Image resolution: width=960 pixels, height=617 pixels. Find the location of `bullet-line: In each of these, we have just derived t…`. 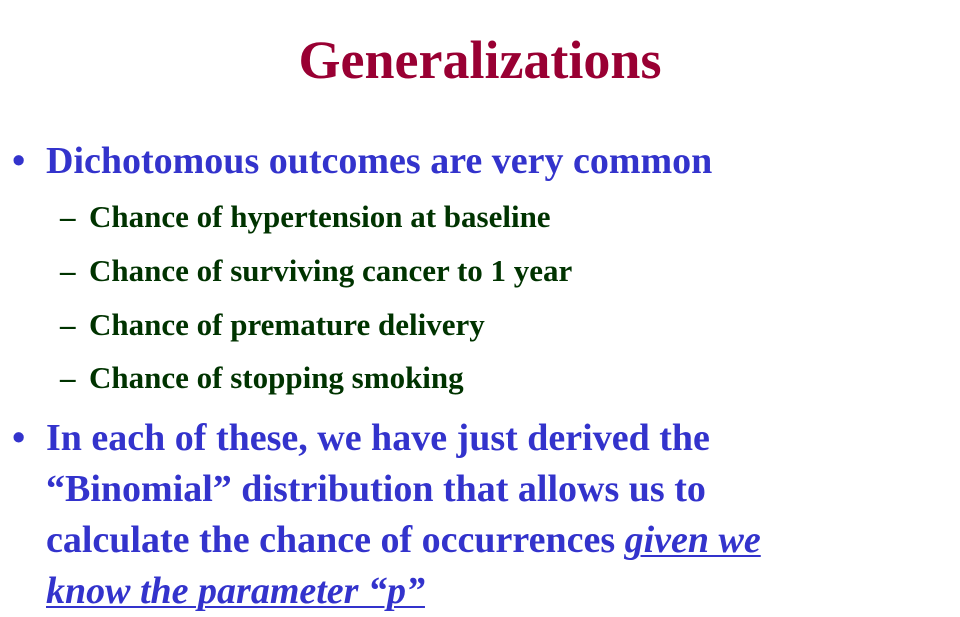

bullet-line: In each of these, we have just derived t… is located at coordinates (378, 438).